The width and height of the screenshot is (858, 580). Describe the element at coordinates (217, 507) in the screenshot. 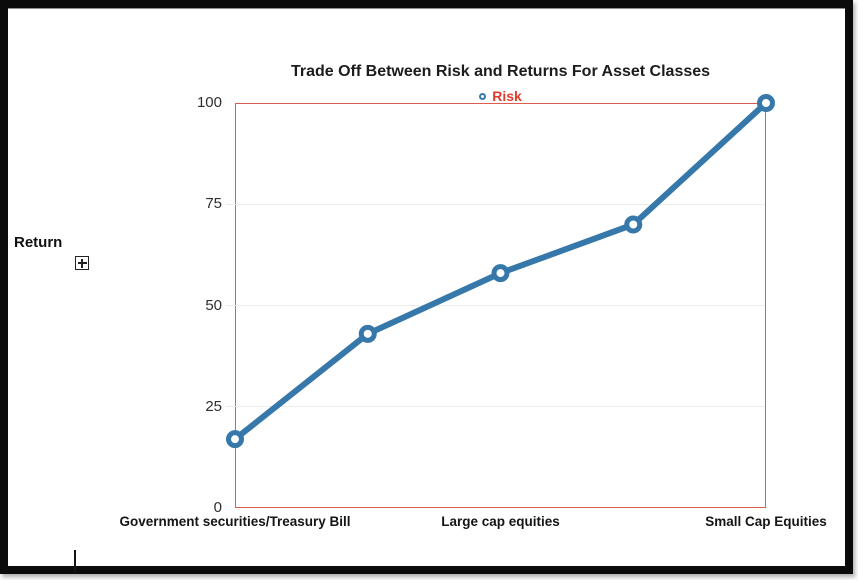

I see `y-tick-label: 0` at that location.